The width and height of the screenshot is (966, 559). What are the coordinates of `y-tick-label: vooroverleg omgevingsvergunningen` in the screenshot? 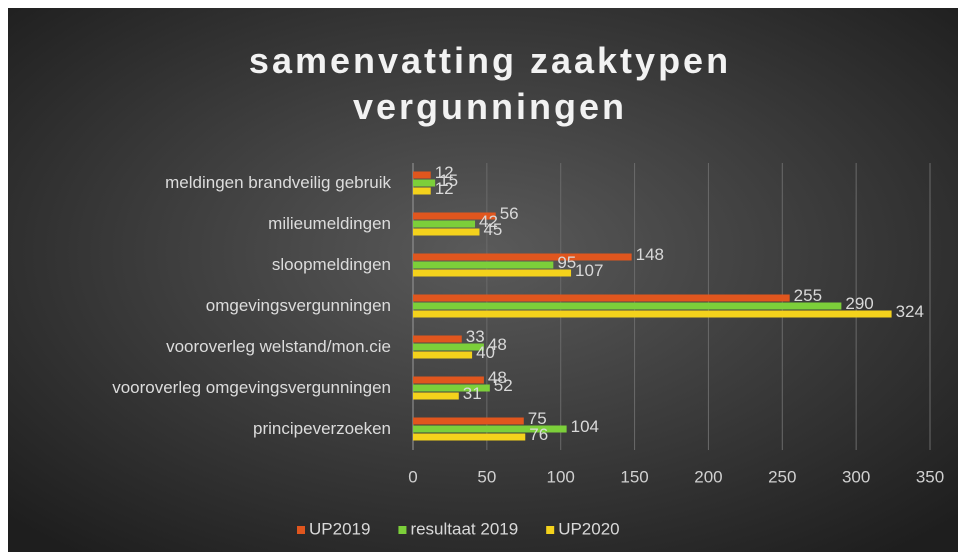 It's located at (251, 387).